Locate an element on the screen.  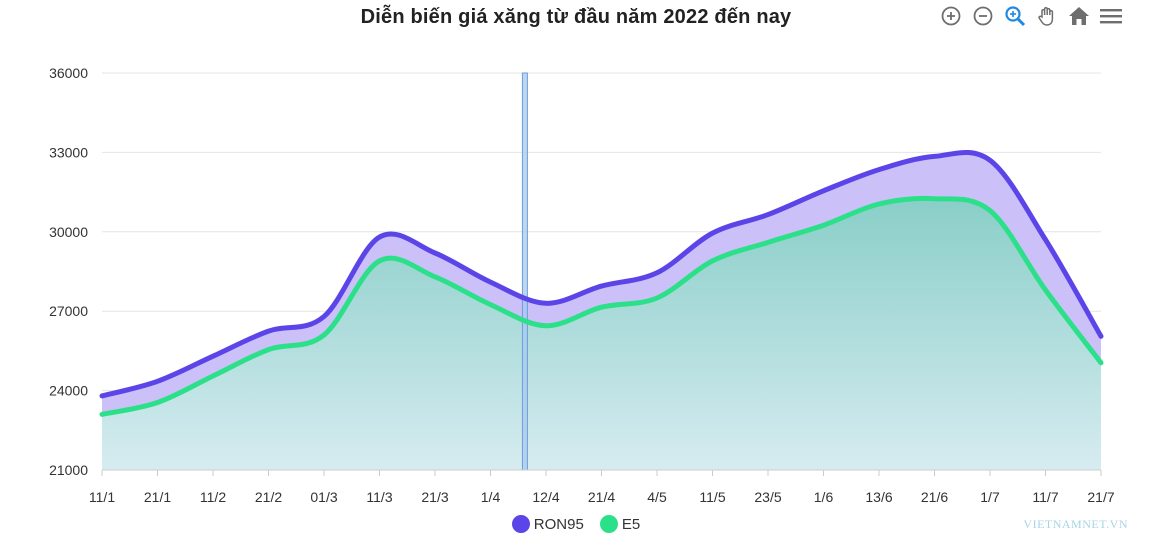
y-tick-label: 36000 is located at coordinates (68, 73).